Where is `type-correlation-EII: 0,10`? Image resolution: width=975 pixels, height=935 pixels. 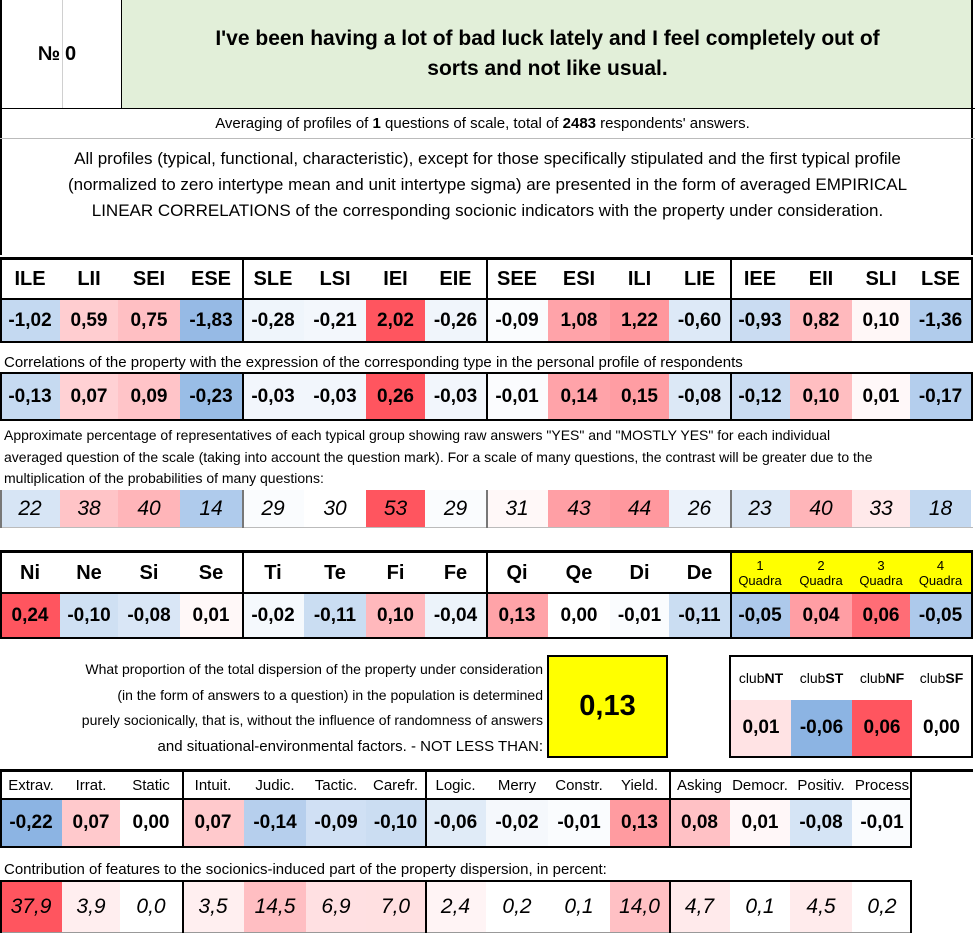
type-correlation-EII: 0,10 is located at coordinates (821, 396).